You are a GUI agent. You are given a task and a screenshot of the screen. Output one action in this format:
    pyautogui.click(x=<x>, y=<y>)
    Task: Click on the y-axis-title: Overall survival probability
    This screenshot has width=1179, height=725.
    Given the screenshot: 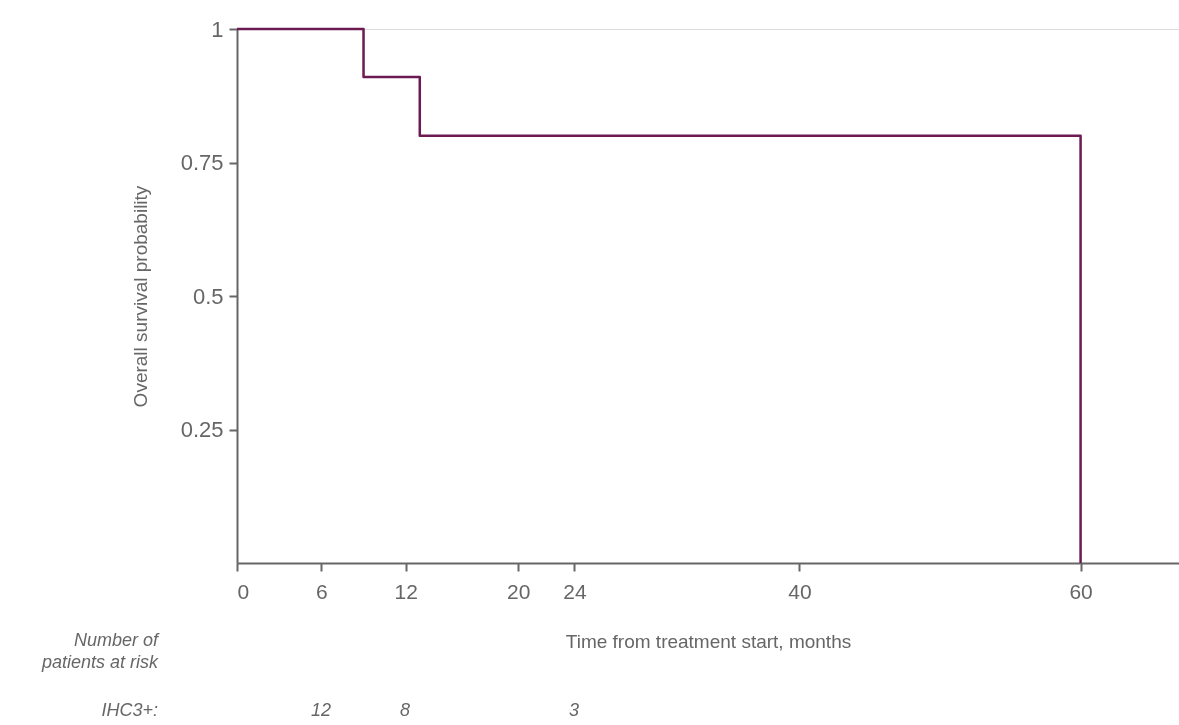 What is the action you would take?
    pyautogui.click(x=140, y=296)
    